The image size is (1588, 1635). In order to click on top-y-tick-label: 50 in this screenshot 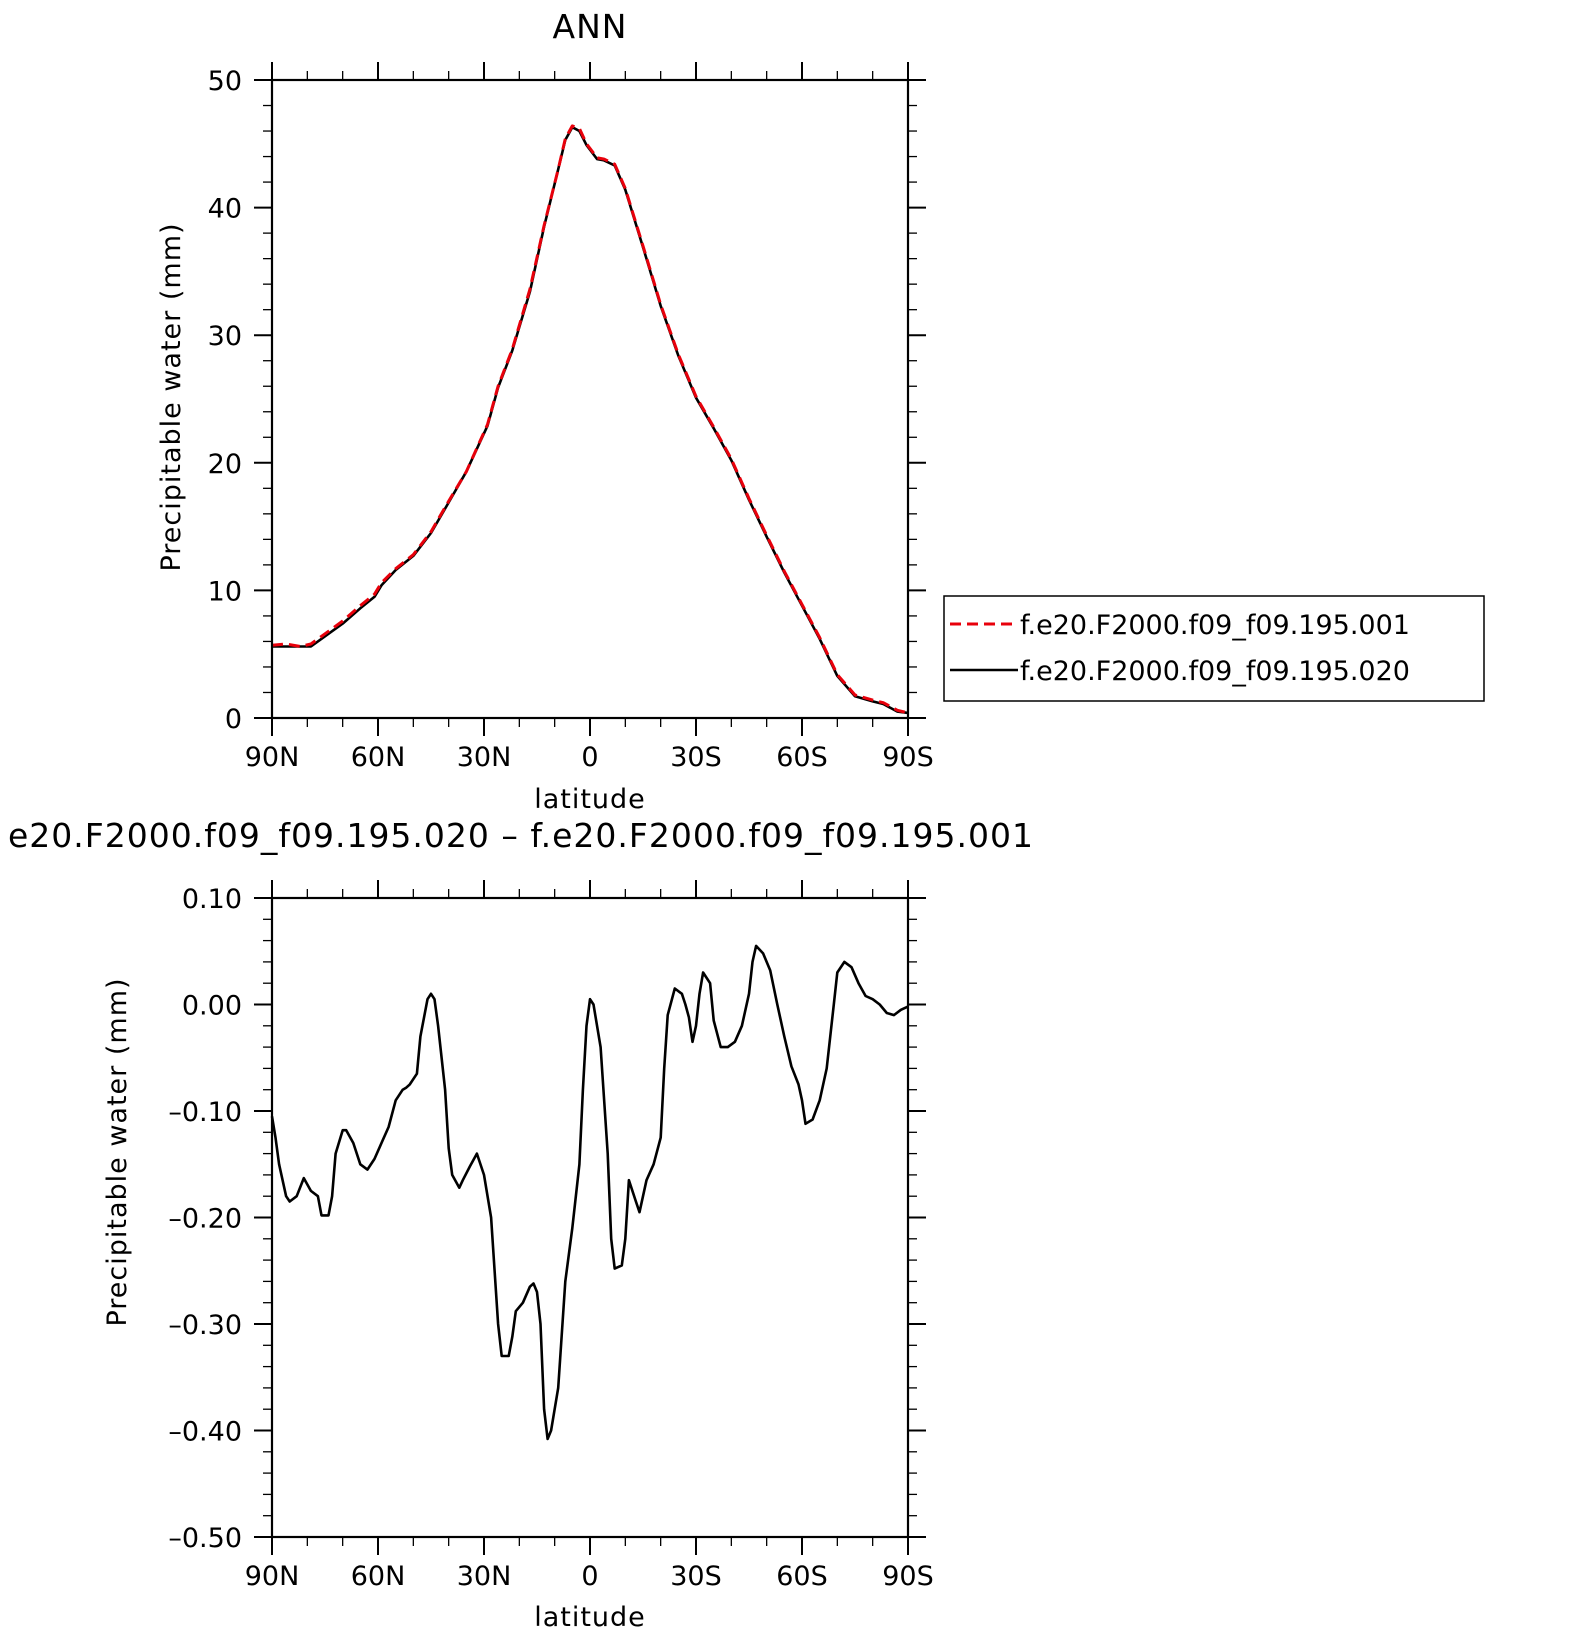, I will do `click(225, 81)`.